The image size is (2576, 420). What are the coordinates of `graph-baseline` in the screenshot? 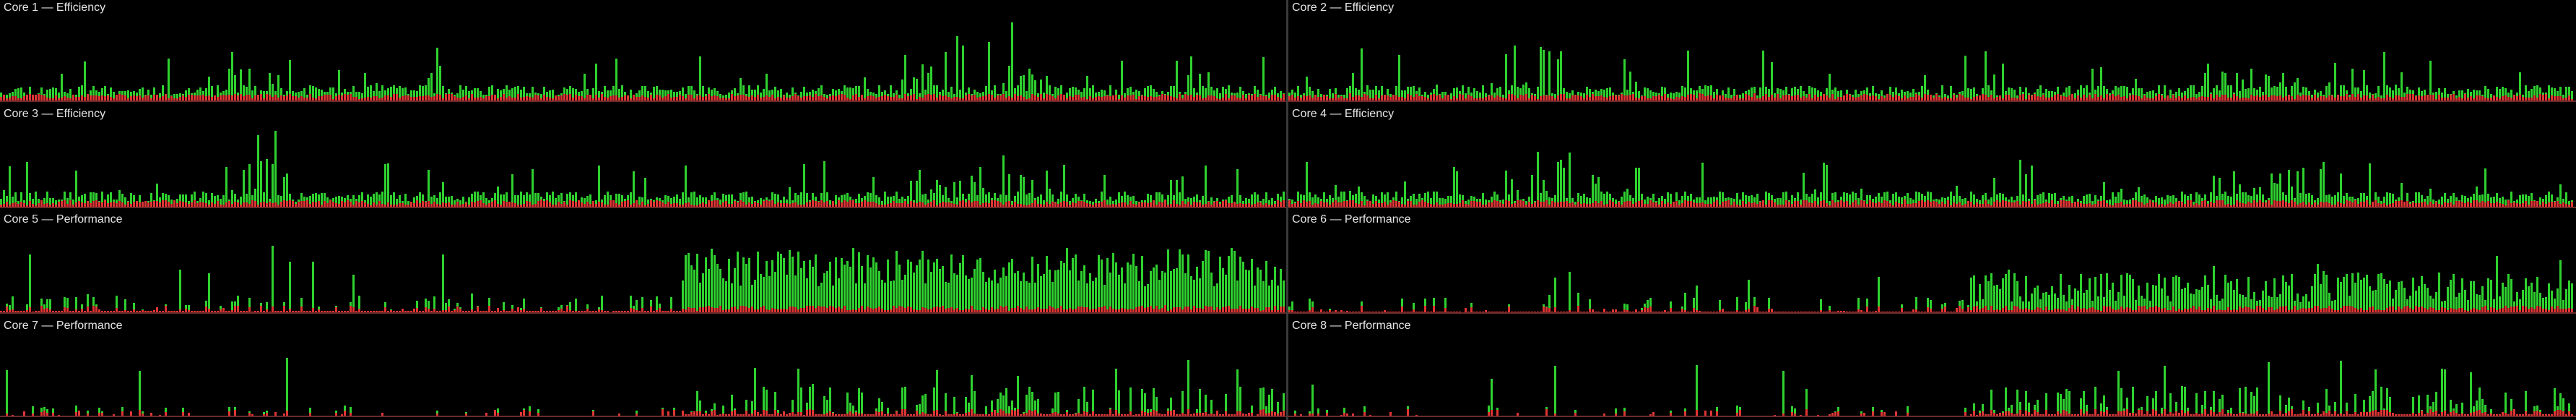 It's located at (1932, 207).